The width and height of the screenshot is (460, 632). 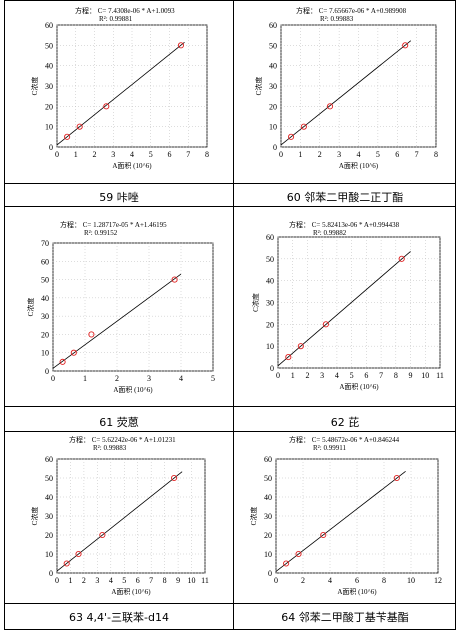 What do you see at coordinates (116, 19) in the screenshot?
I see `r-squared-label: R²: 0.99881` at bounding box center [116, 19].